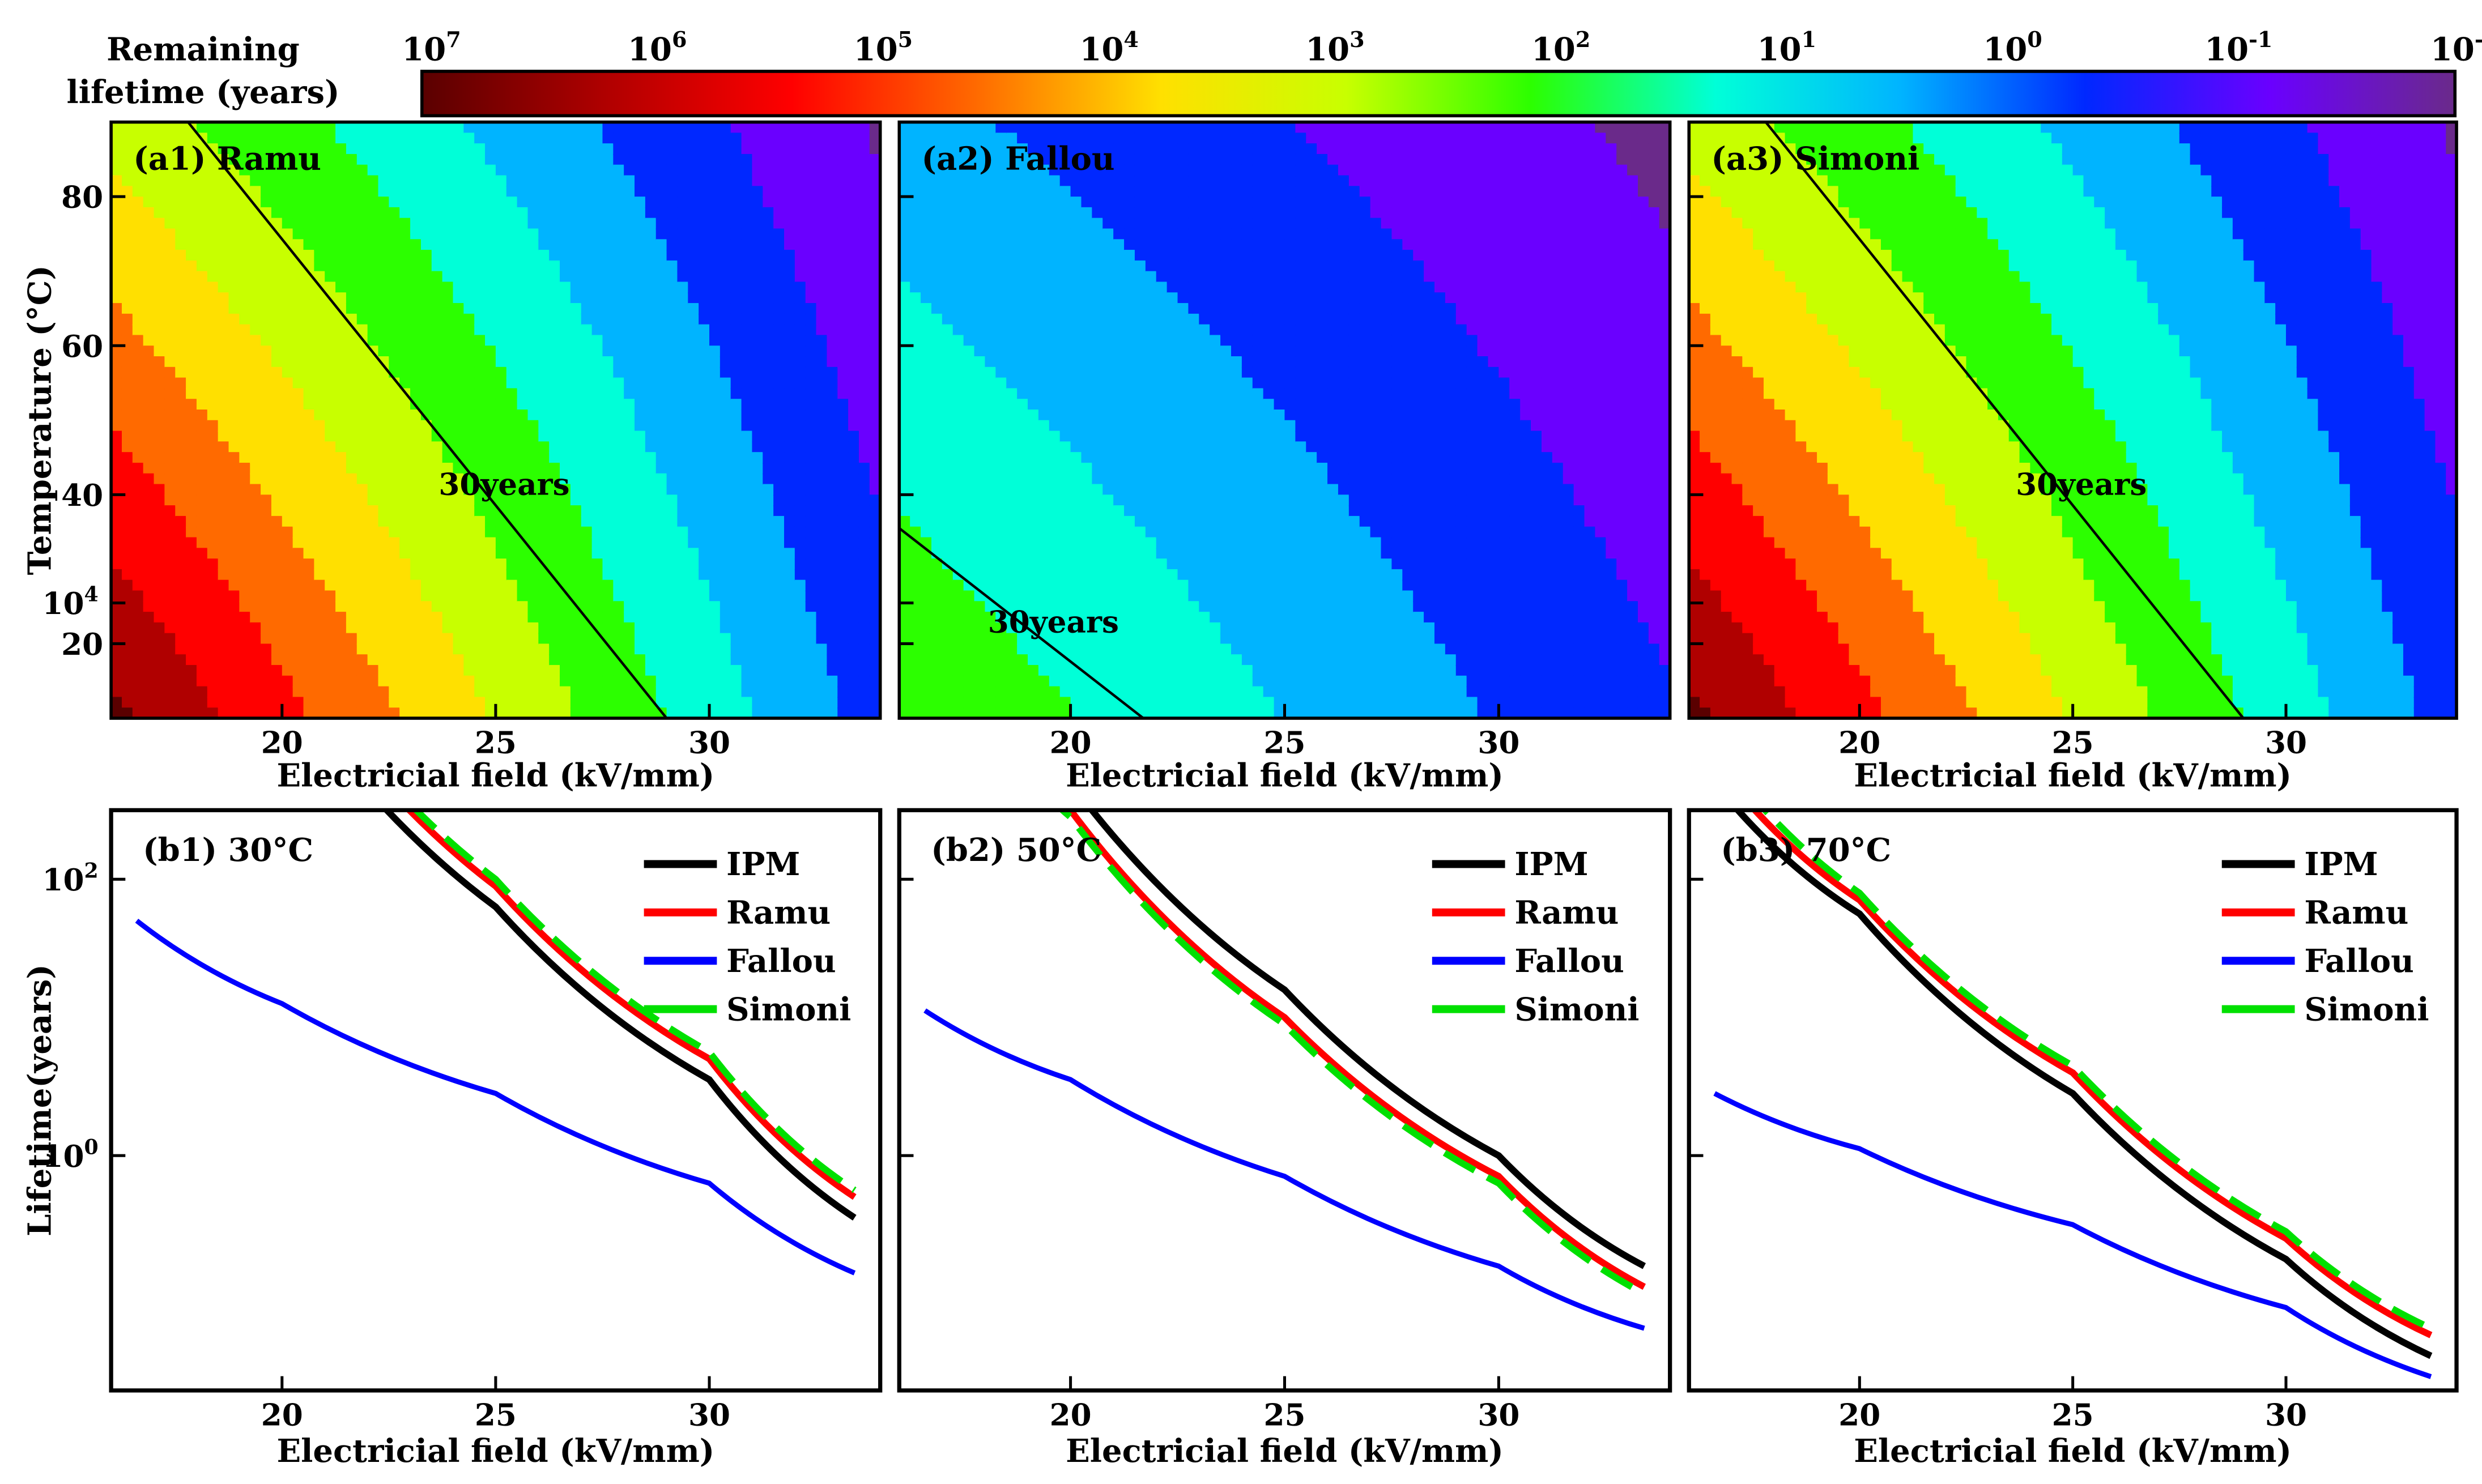 The width and height of the screenshot is (2482, 1484). Describe the element at coordinates (503, 484) in the screenshot. I see `contour-label-a1: 30years` at that location.